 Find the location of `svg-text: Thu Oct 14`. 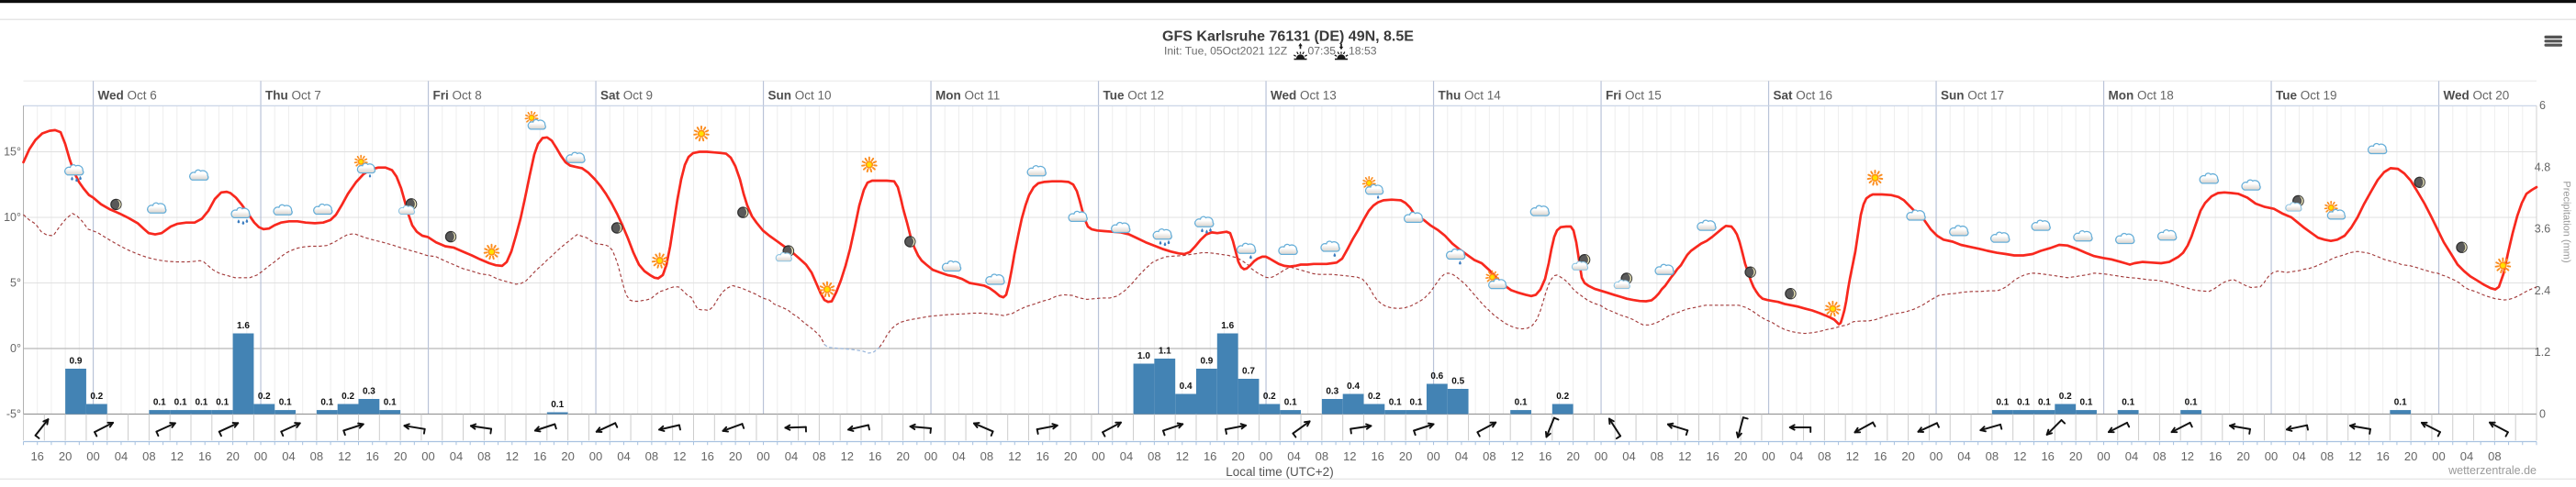

svg-text: Thu Oct 14 is located at coordinates (1470, 96).